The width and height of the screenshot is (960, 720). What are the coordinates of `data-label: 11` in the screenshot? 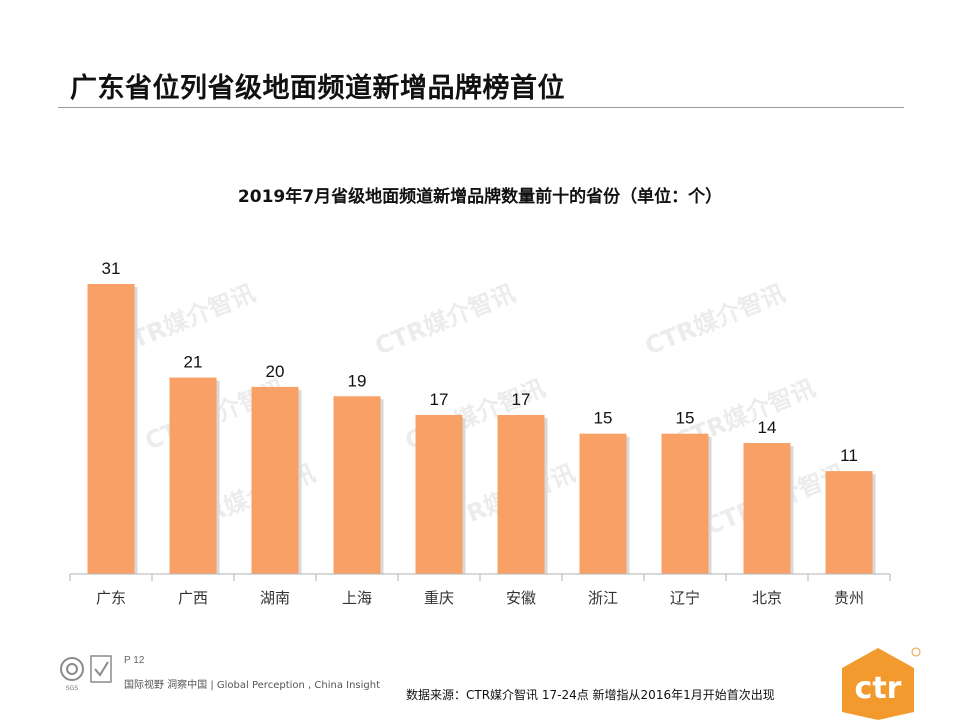 It's located at (849, 455).